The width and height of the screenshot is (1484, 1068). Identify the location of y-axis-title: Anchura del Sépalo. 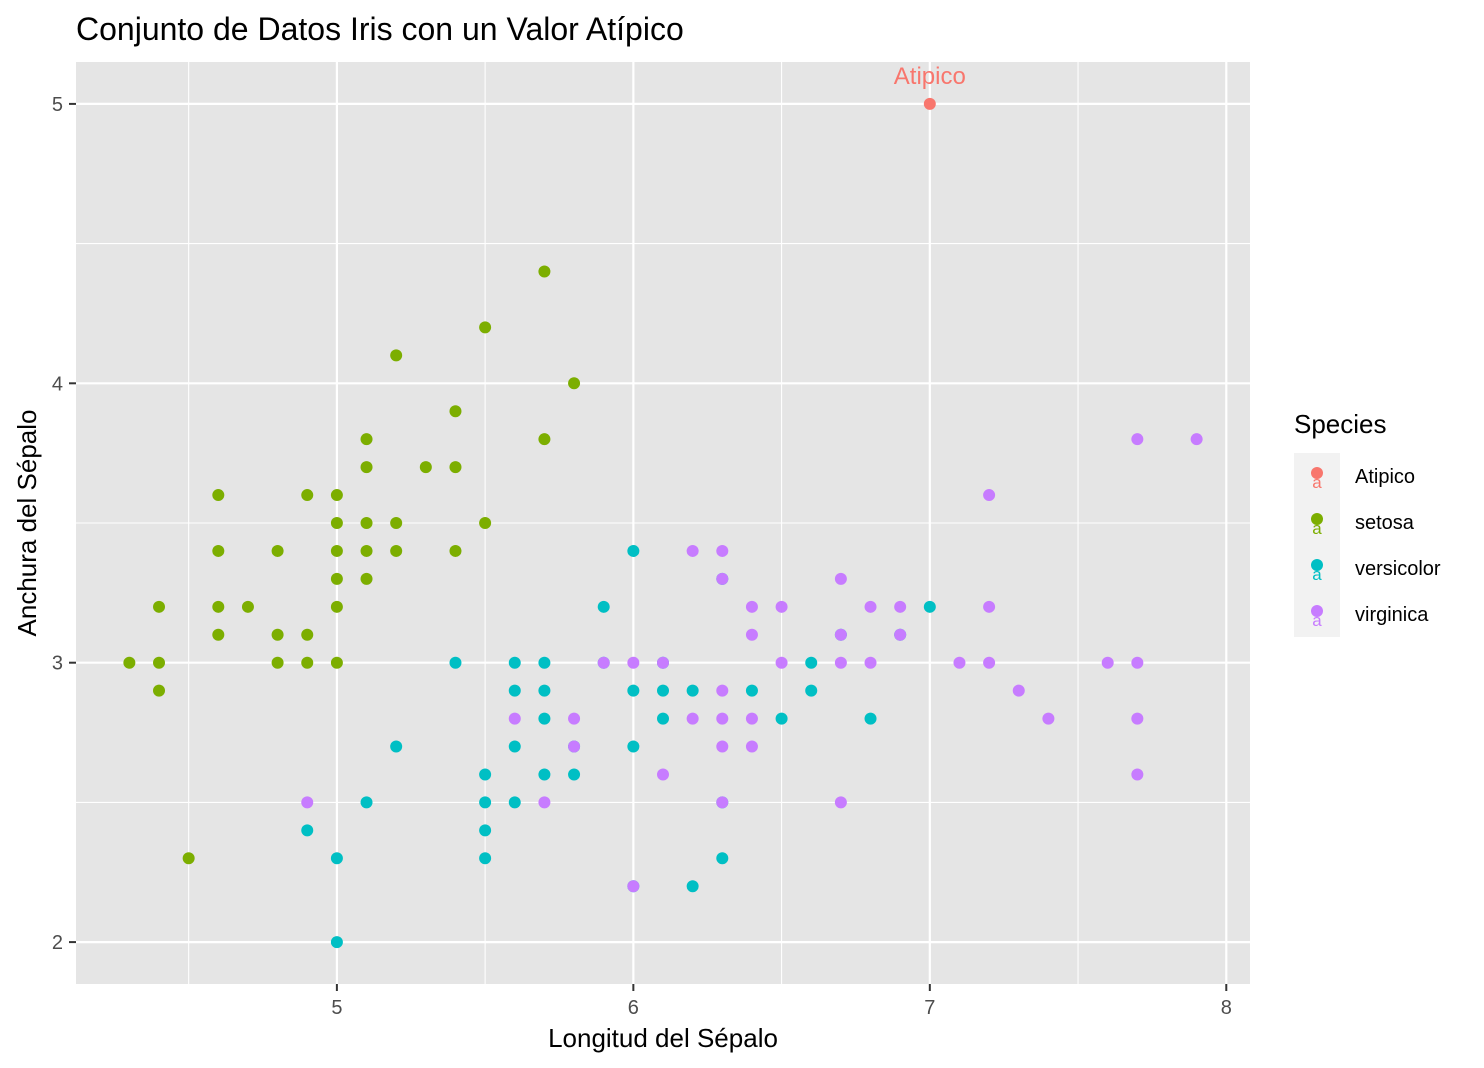
(27, 523).